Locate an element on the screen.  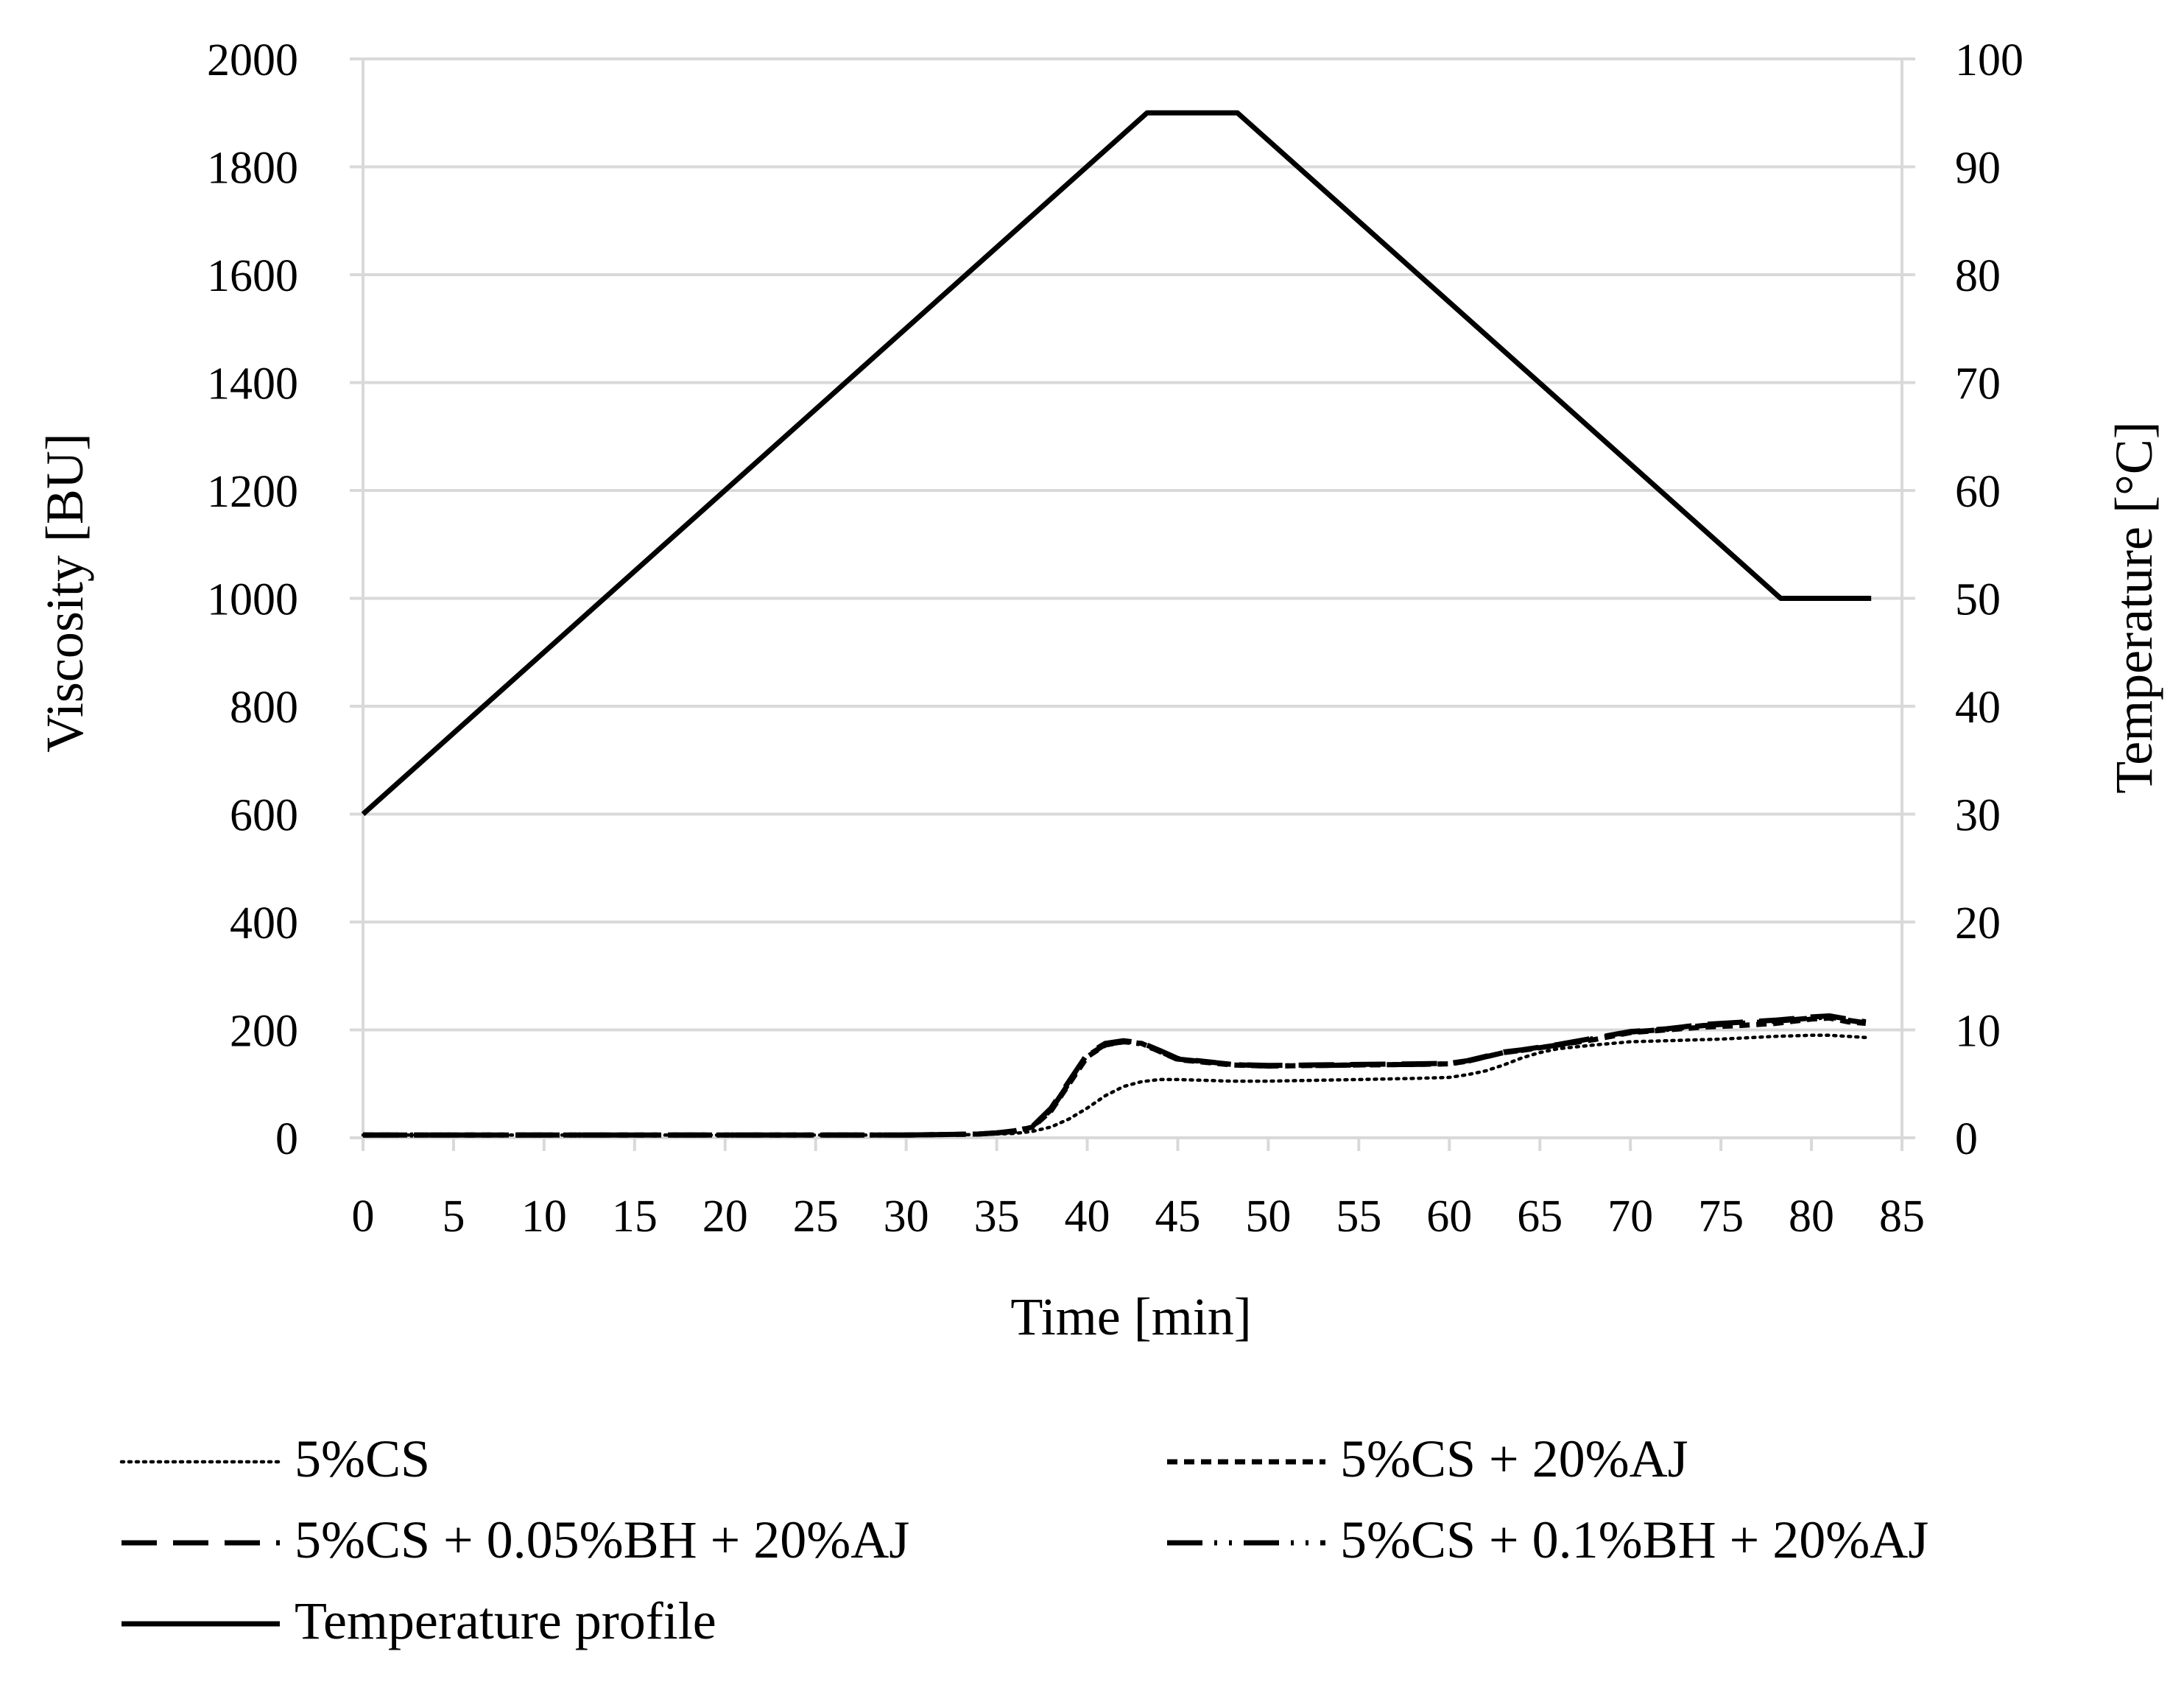
x-tick-label: 30 is located at coordinates (906, 1217).